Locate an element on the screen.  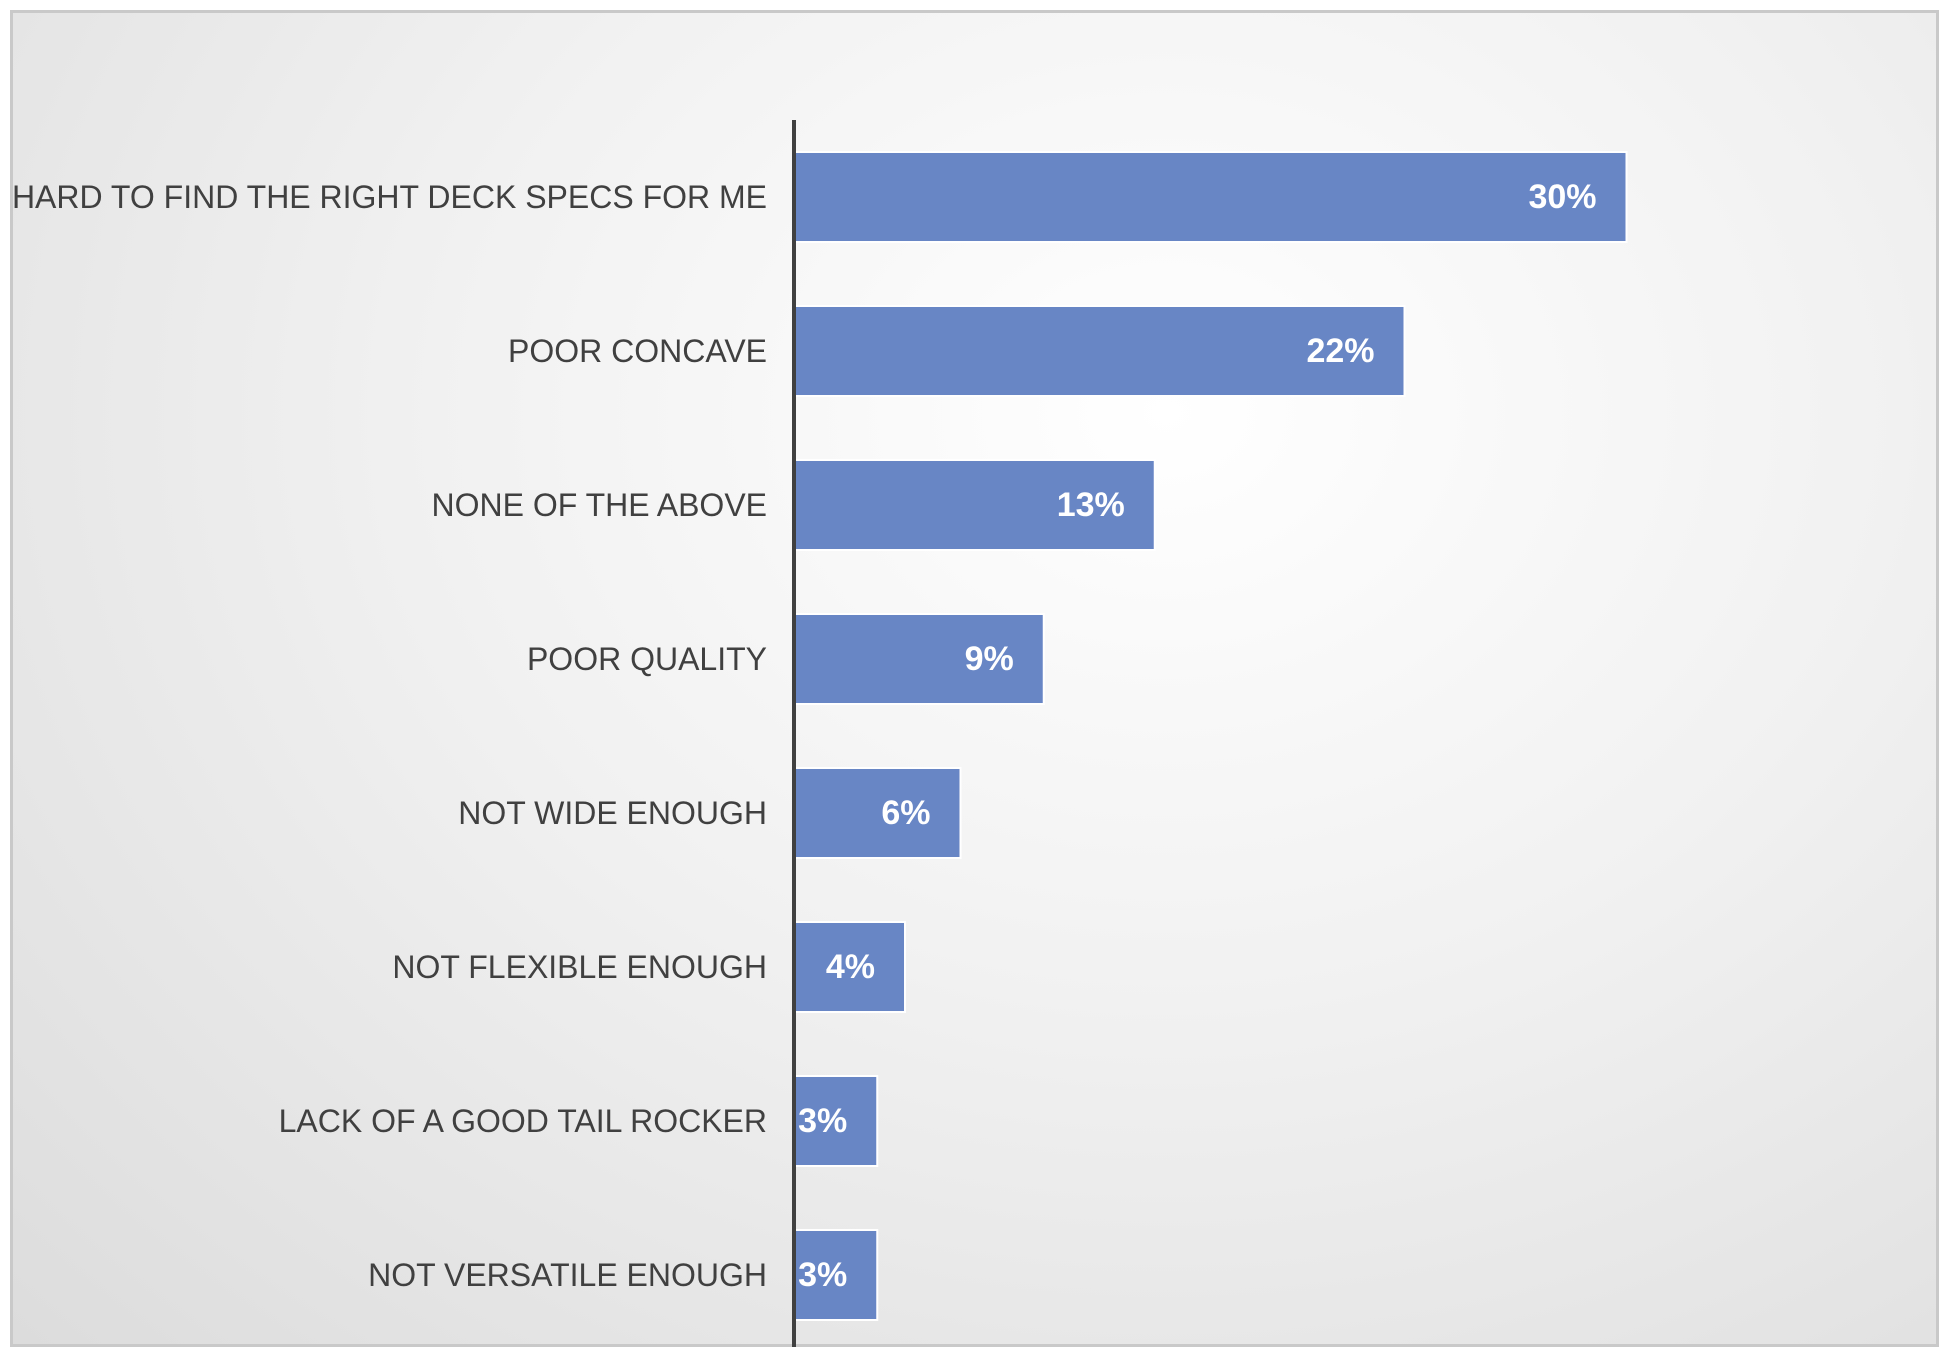
value-label: 6% is located at coordinates (905, 813).